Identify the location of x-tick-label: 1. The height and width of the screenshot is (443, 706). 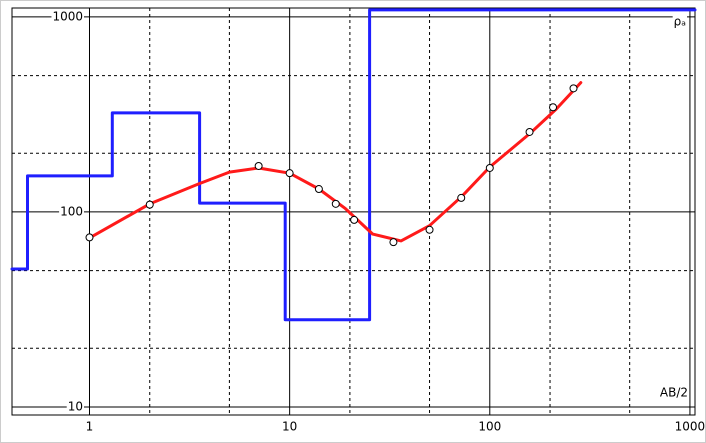
(90, 427).